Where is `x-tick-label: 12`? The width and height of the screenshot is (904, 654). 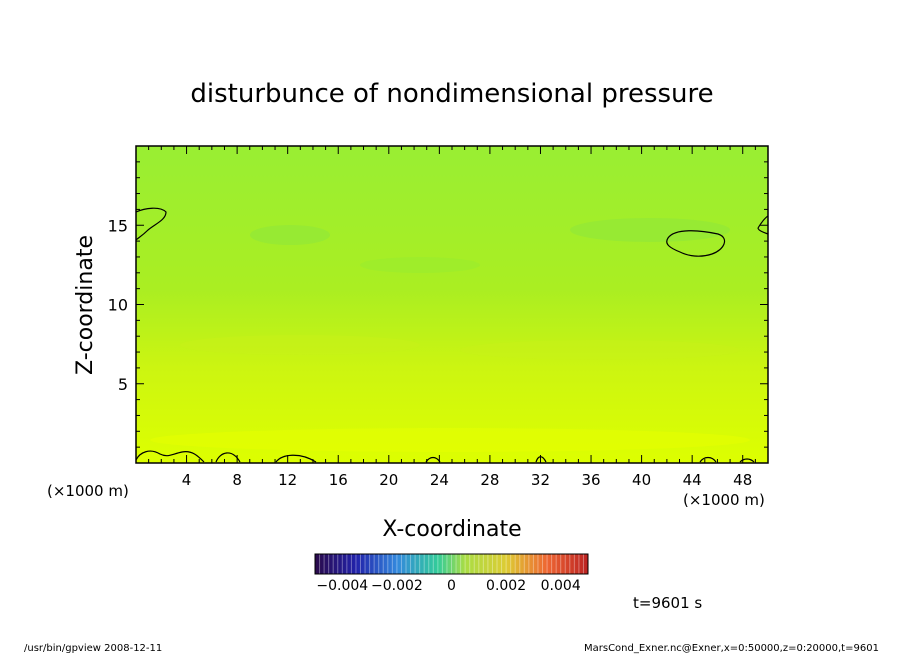 x-tick-label: 12 is located at coordinates (287, 480).